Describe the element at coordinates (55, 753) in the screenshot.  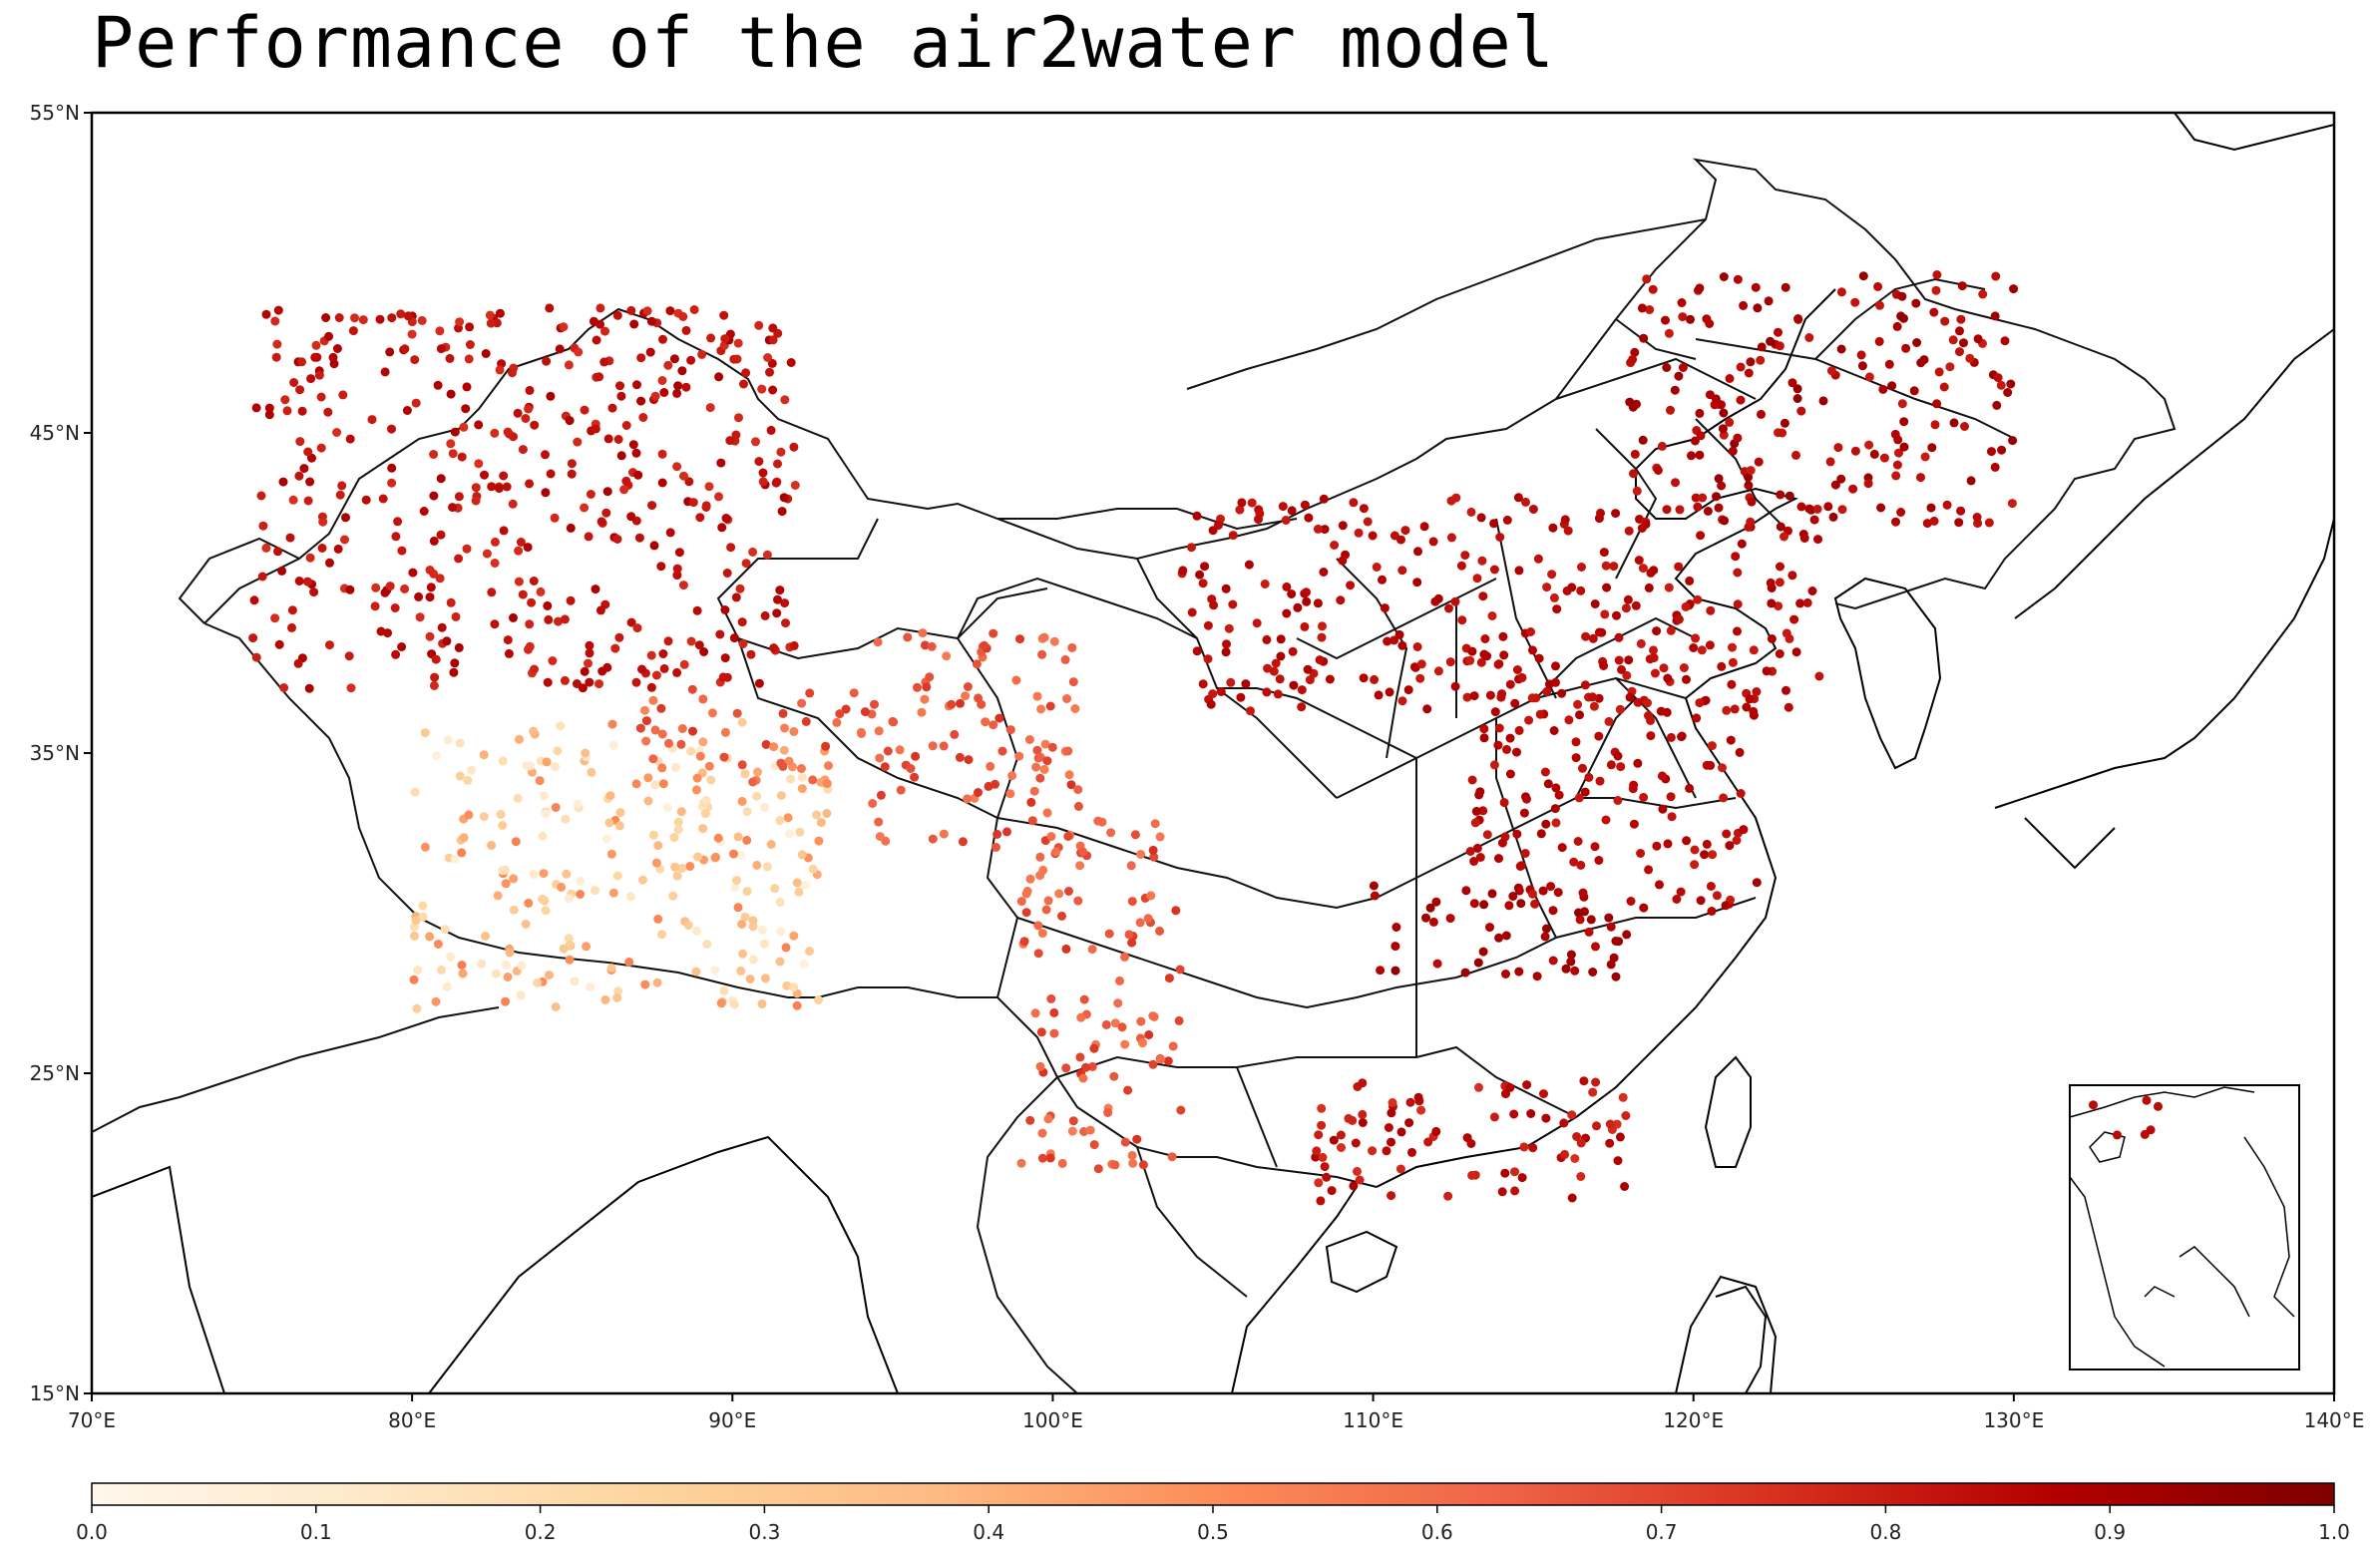
I see `latitude-tick-label: 35°N` at that location.